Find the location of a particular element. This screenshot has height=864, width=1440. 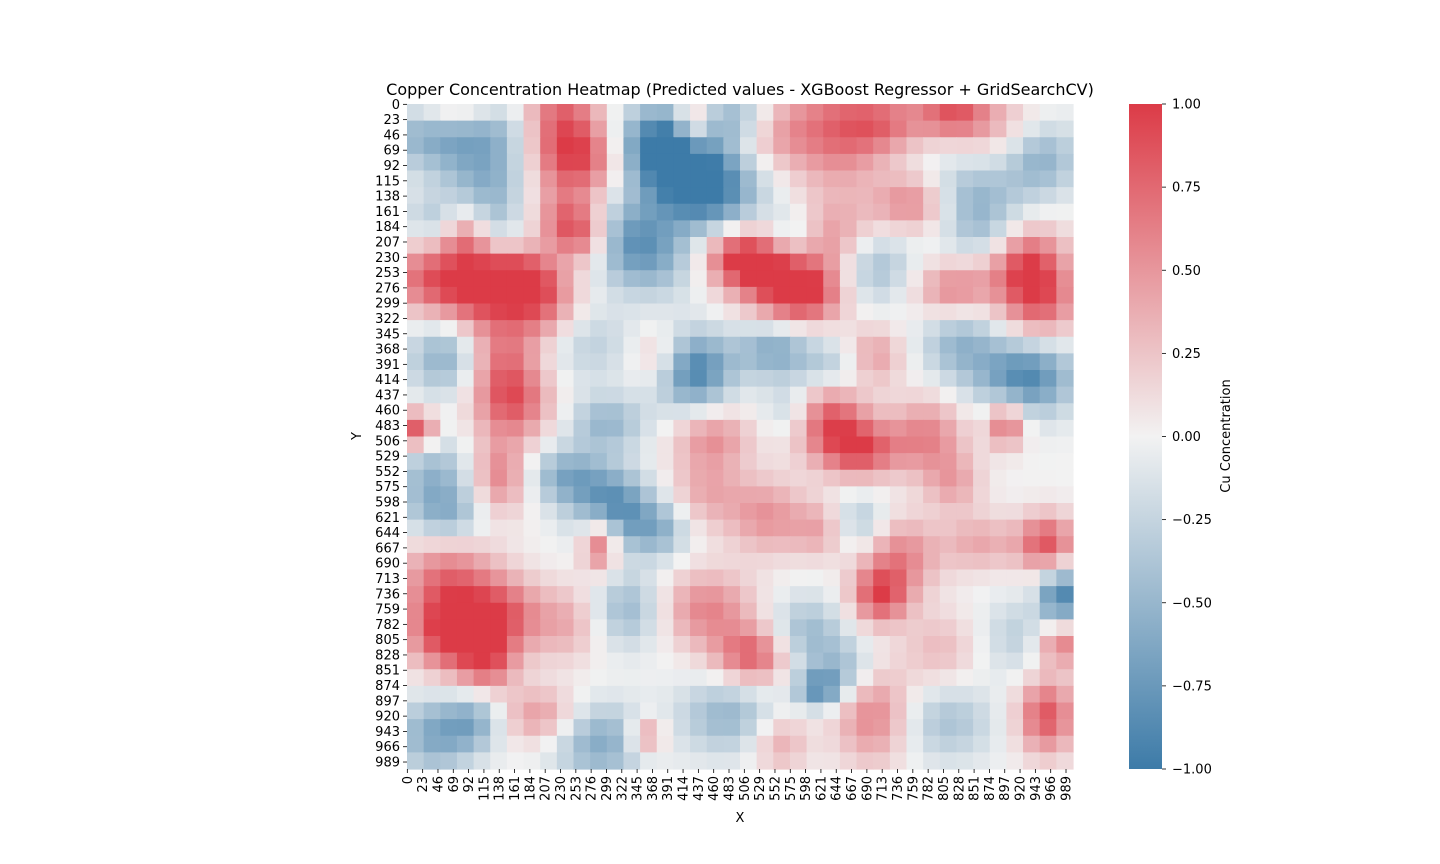

colorbar-ticks: 1.000.750.500.250.00−0.25−0.50−0.75−1.00 is located at coordinates (1187, 438).